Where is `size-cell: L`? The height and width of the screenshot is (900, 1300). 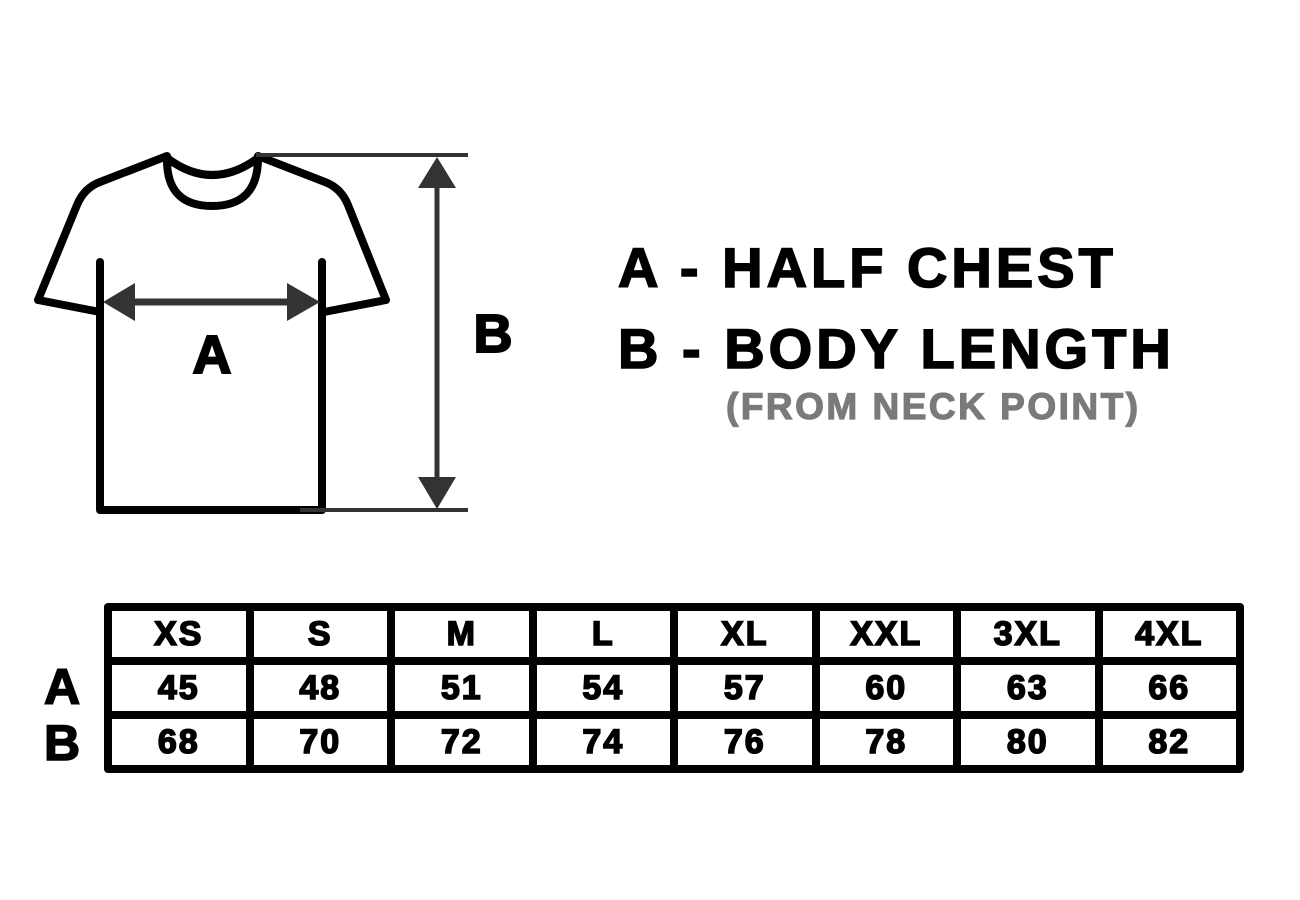 size-cell: L is located at coordinates (603, 634).